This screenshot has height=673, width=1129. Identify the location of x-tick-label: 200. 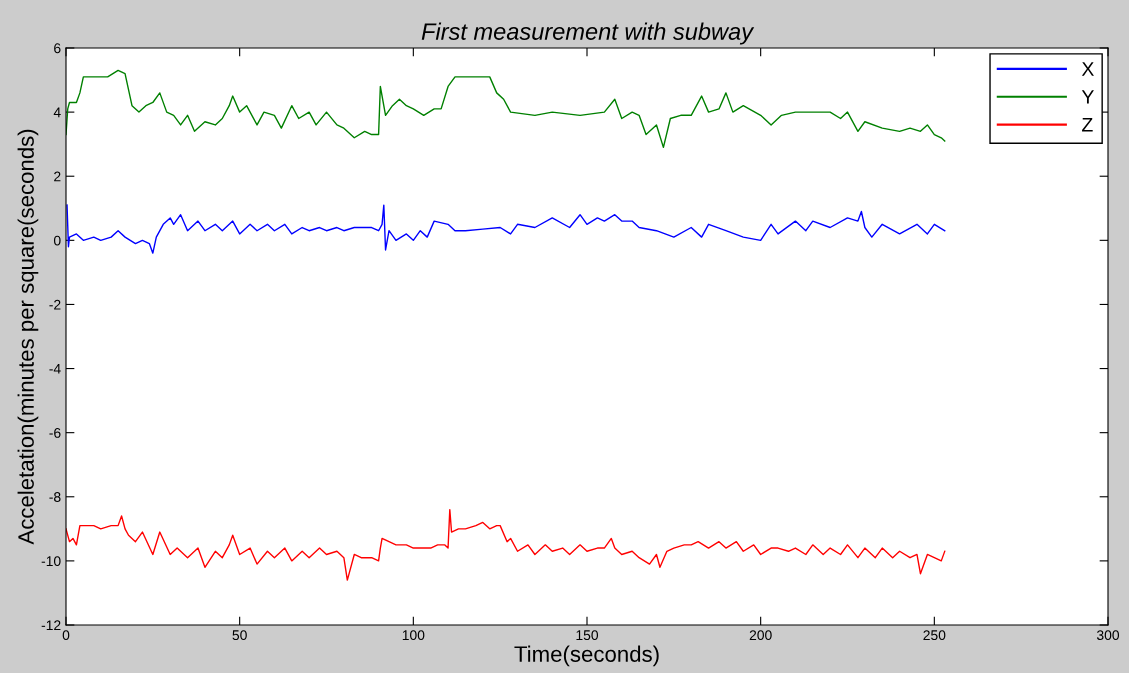
(760, 635).